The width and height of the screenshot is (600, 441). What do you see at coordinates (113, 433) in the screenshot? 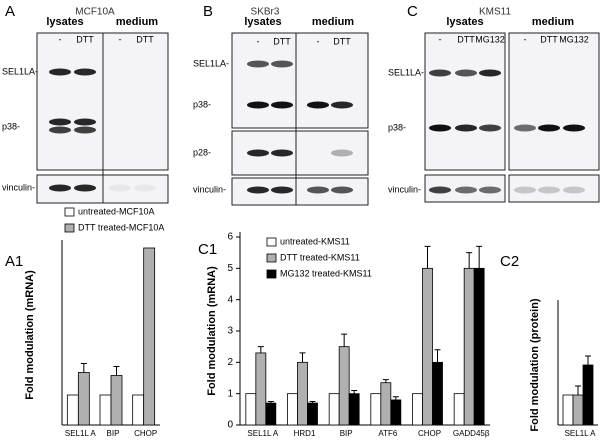
I see `x-tick-label: BIP` at bounding box center [113, 433].